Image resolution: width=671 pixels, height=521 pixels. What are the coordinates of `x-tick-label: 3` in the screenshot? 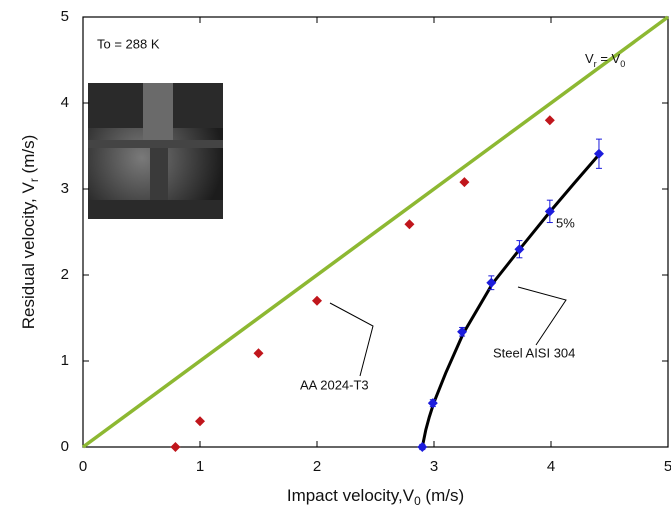 It's located at (434, 466).